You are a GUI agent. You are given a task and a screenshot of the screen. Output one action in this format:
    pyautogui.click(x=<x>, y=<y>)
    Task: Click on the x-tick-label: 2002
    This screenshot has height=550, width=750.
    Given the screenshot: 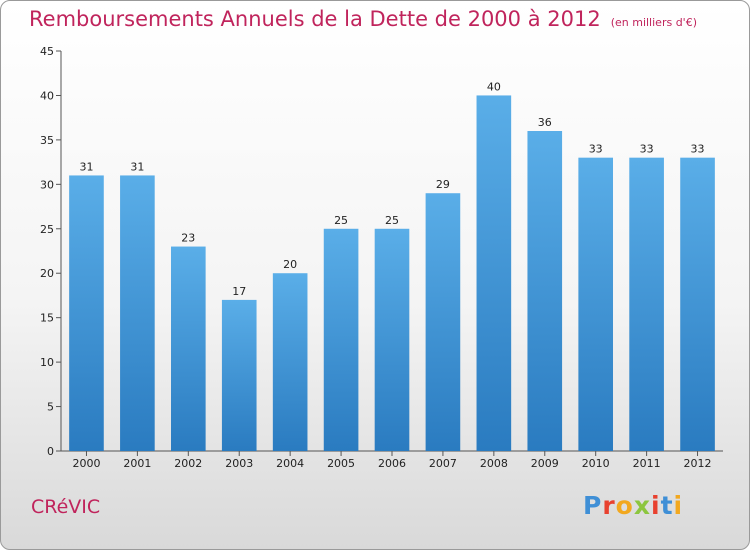 What is the action you would take?
    pyautogui.click(x=188, y=463)
    